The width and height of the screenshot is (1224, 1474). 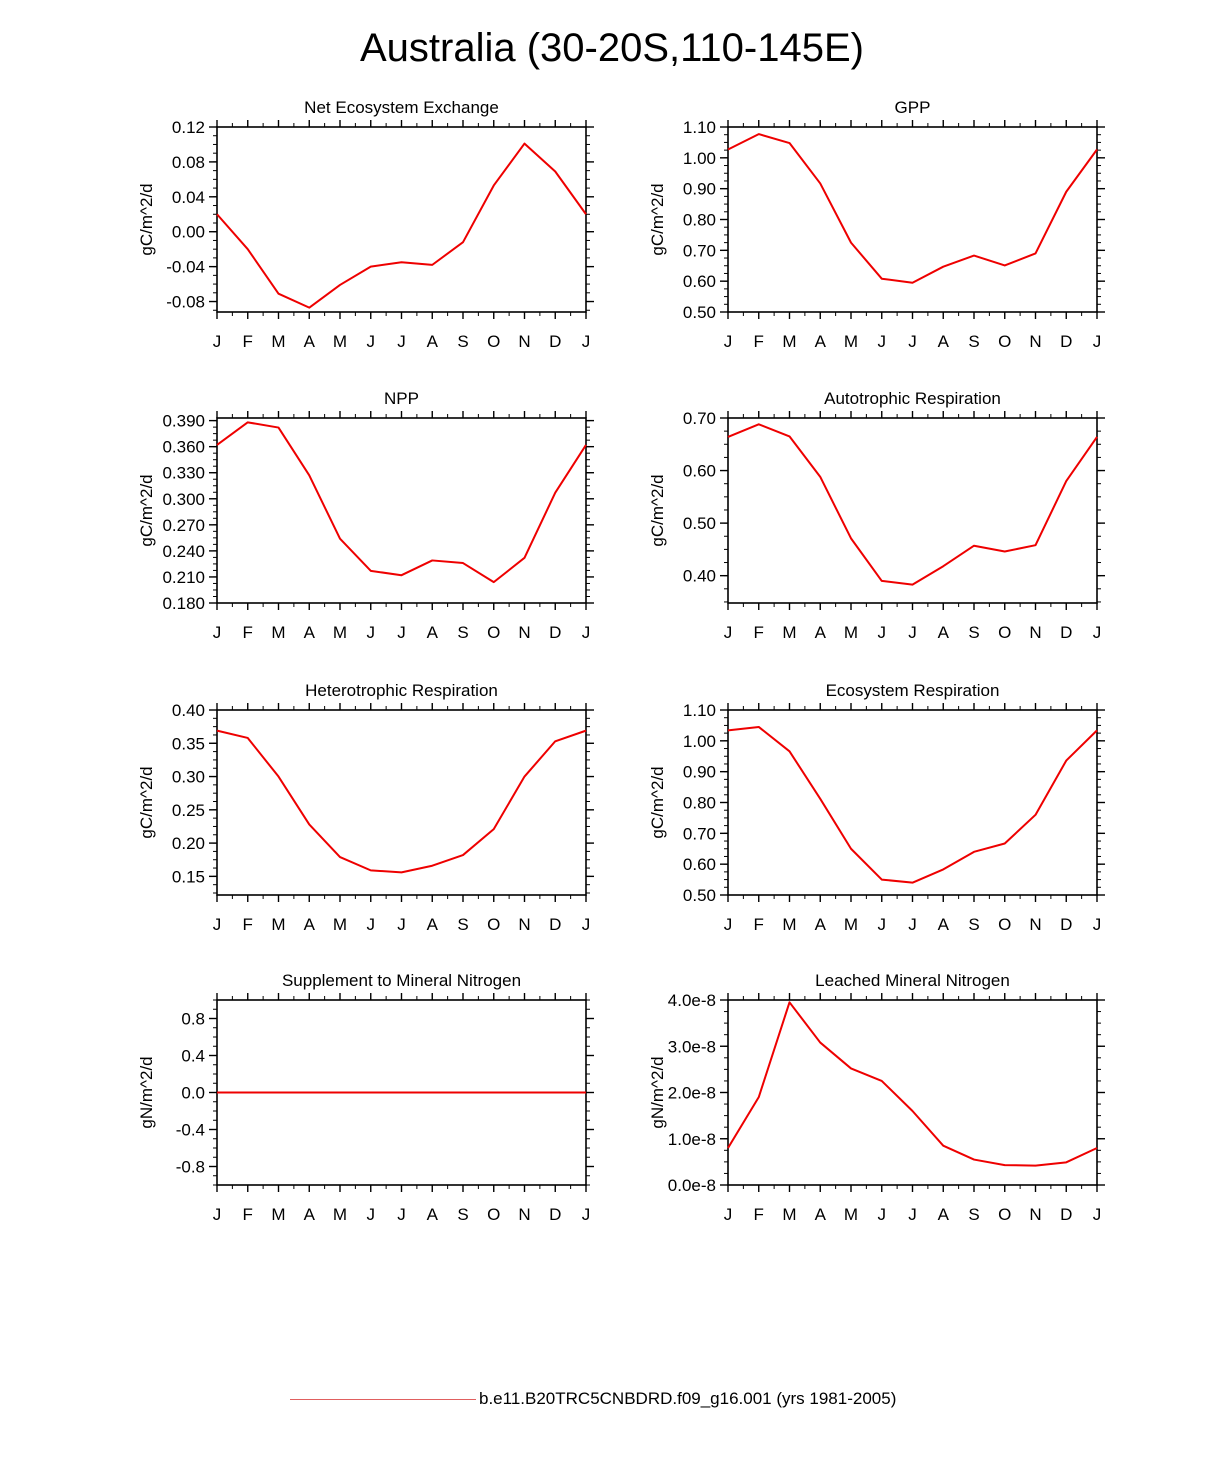 I want to click on series-line-ecosystem-respiration, so click(x=912, y=804).